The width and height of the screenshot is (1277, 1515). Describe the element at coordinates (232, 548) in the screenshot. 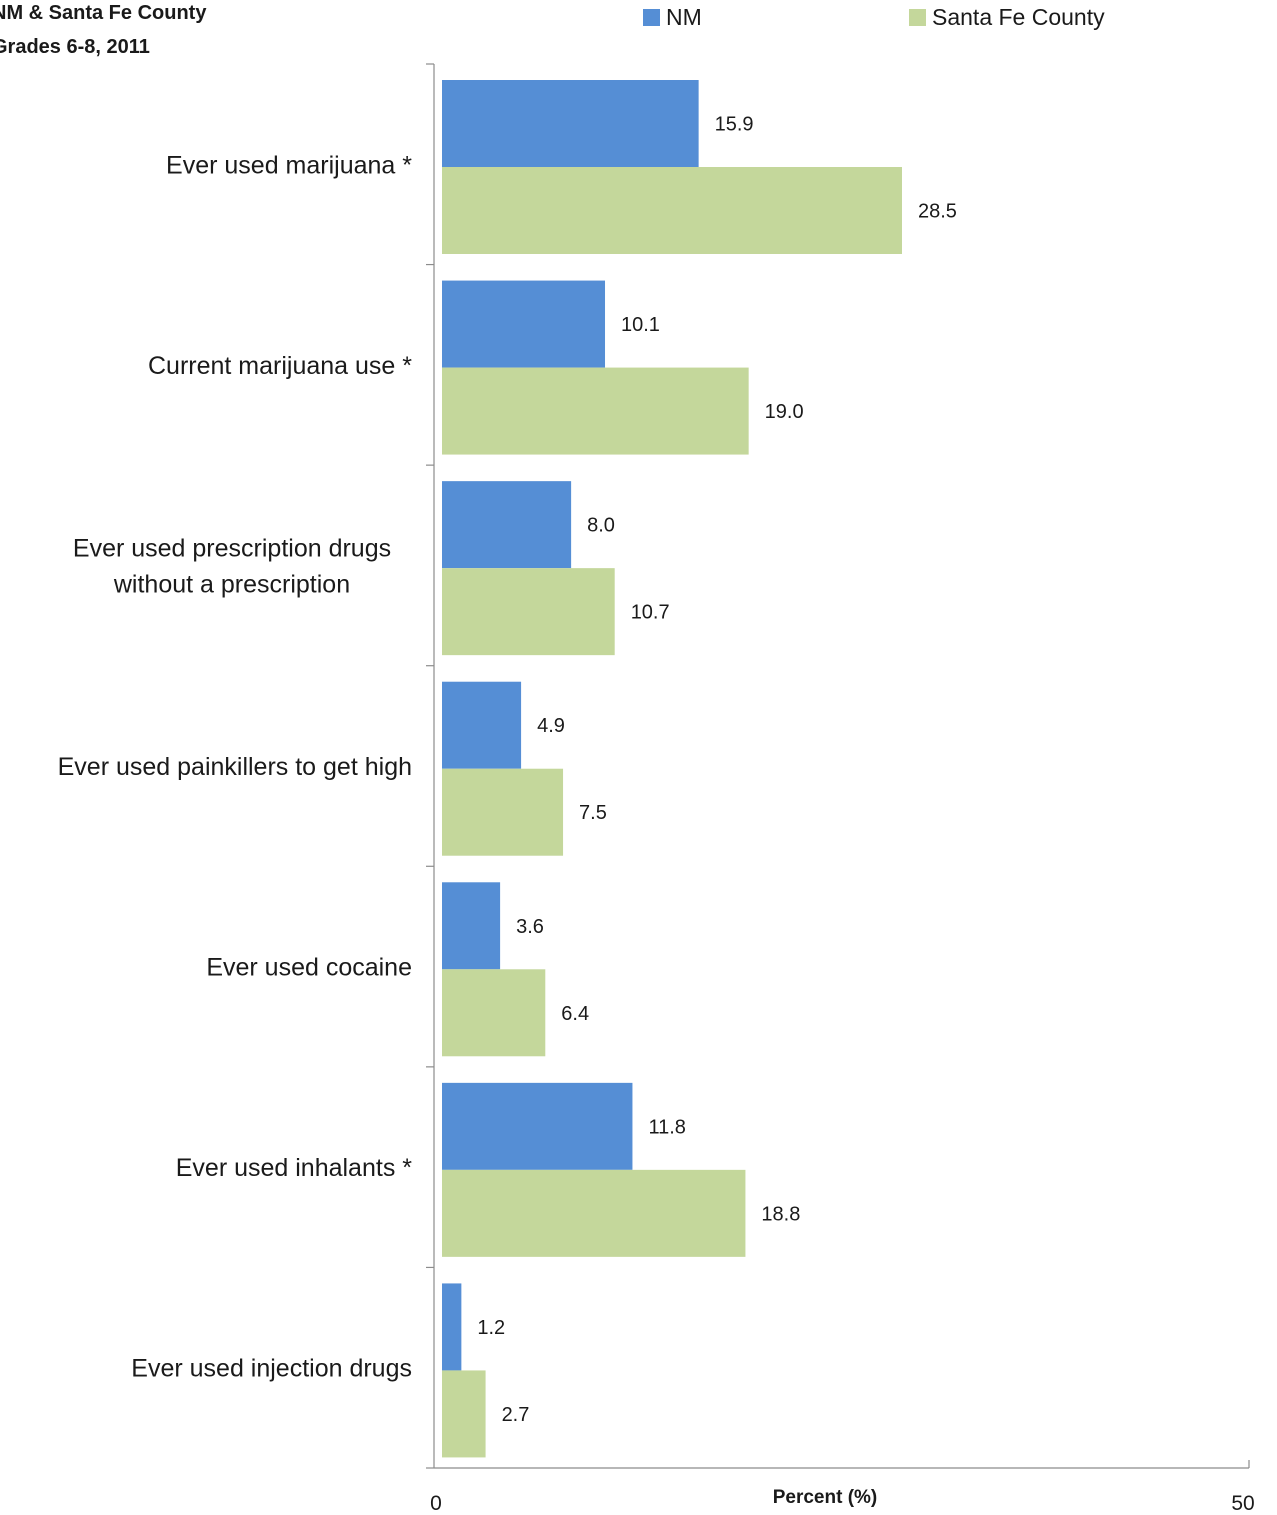

I see `category-label-line: Ever used prescription drugs` at that location.